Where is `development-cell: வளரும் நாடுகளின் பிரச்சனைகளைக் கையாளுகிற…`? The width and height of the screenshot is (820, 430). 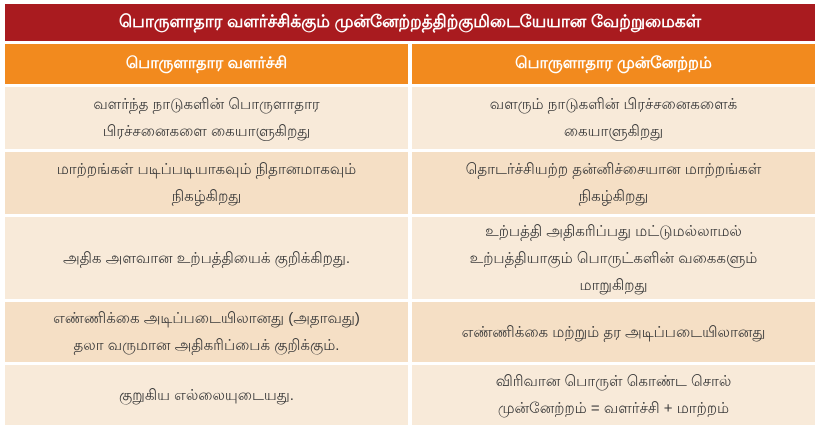
development-cell: வளரும் நாடுகளின் பிரச்சனைகளைக் கையாளுகிற… is located at coordinates (613, 118).